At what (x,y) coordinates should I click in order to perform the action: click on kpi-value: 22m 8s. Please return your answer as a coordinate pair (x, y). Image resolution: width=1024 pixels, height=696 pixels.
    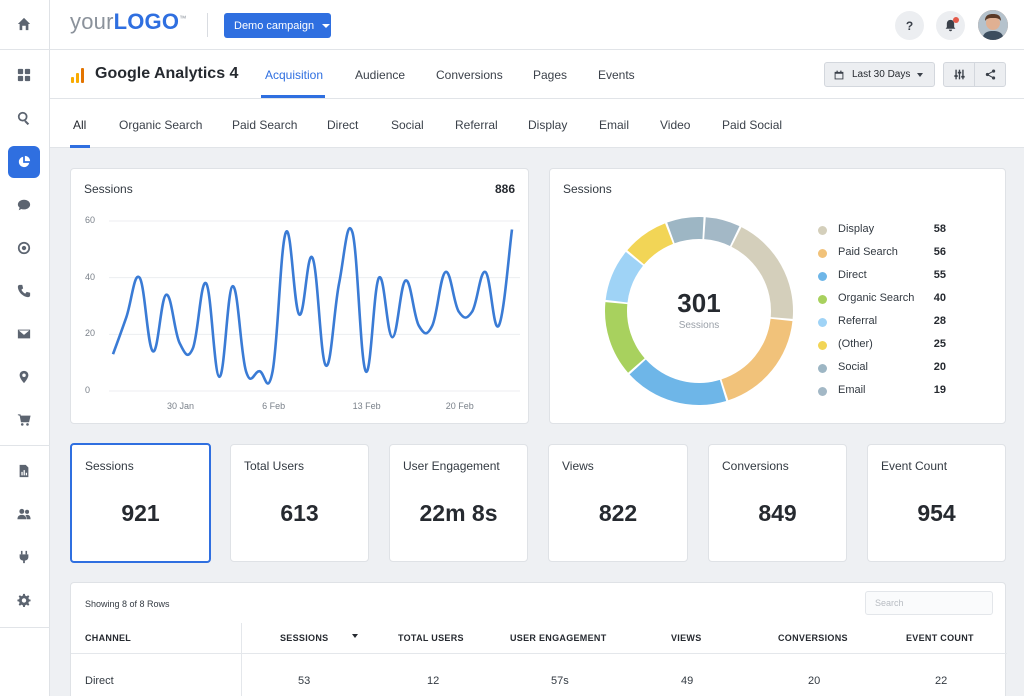
    Looking at the image, I should click on (458, 513).